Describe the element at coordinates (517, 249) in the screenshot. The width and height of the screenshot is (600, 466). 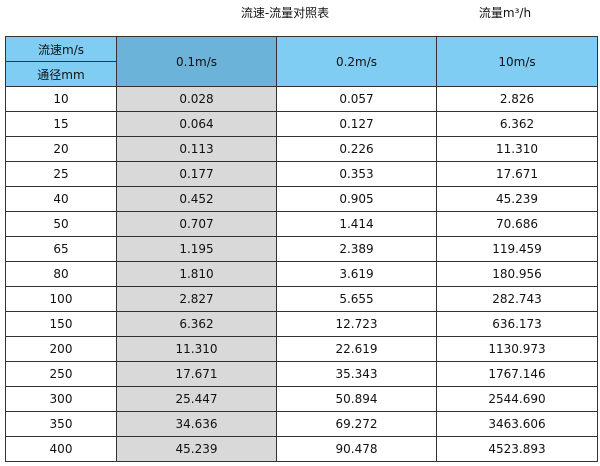
I see `flow-cell: 119.459` at that location.